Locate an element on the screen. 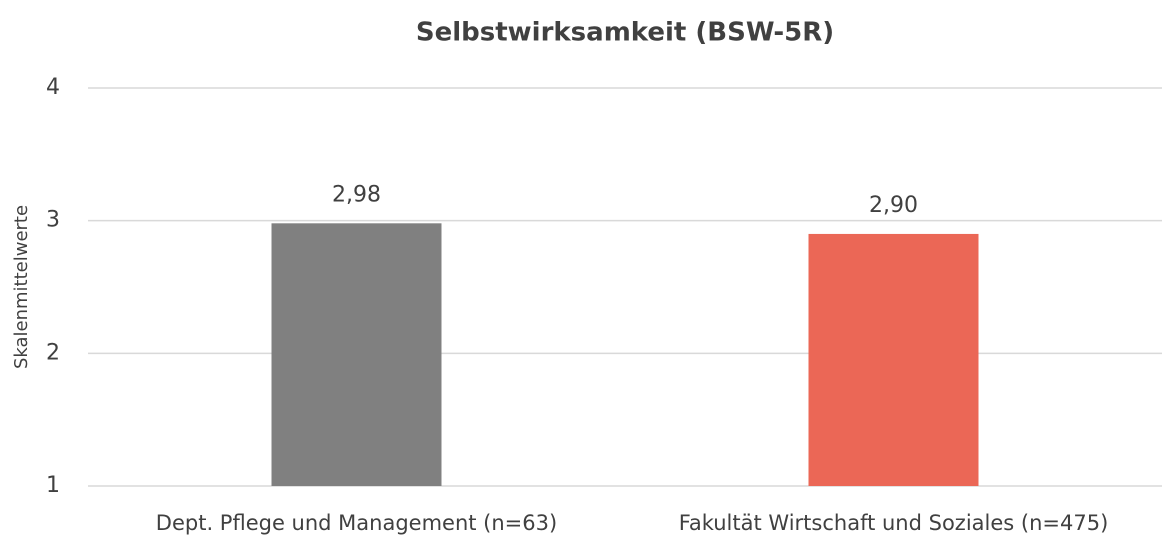 This screenshot has height=539, width=1162. value-label: 2,90 is located at coordinates (893, 205).